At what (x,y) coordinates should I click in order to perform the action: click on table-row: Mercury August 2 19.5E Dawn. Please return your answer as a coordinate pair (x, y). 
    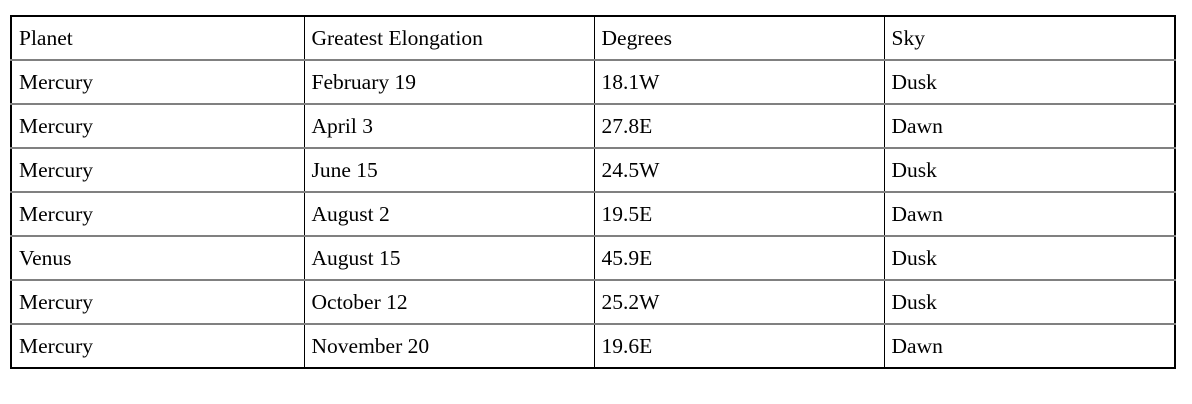
    Looking at the image, I should click on (593, 214).